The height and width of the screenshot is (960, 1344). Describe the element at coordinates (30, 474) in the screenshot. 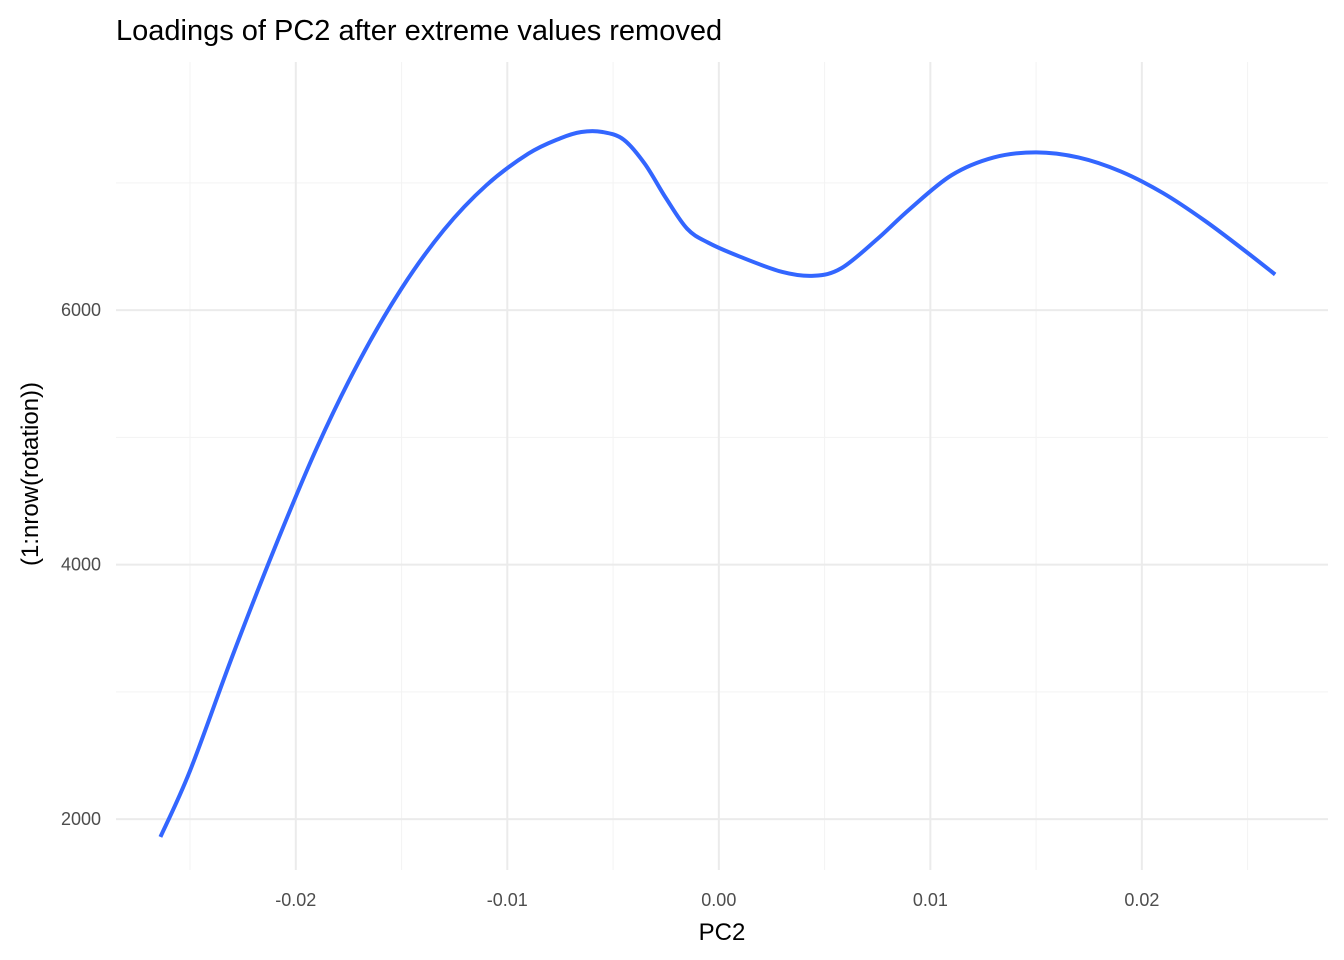

I see `y-axis-title: (1:nrow(rotation))` at that location.